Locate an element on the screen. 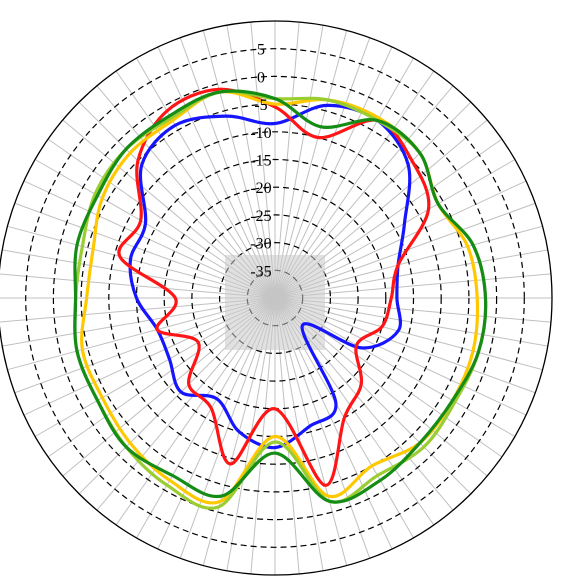 The height and width of the screenshot is (588, 575). tick-label: -25 is located at coordinates (260, 216).